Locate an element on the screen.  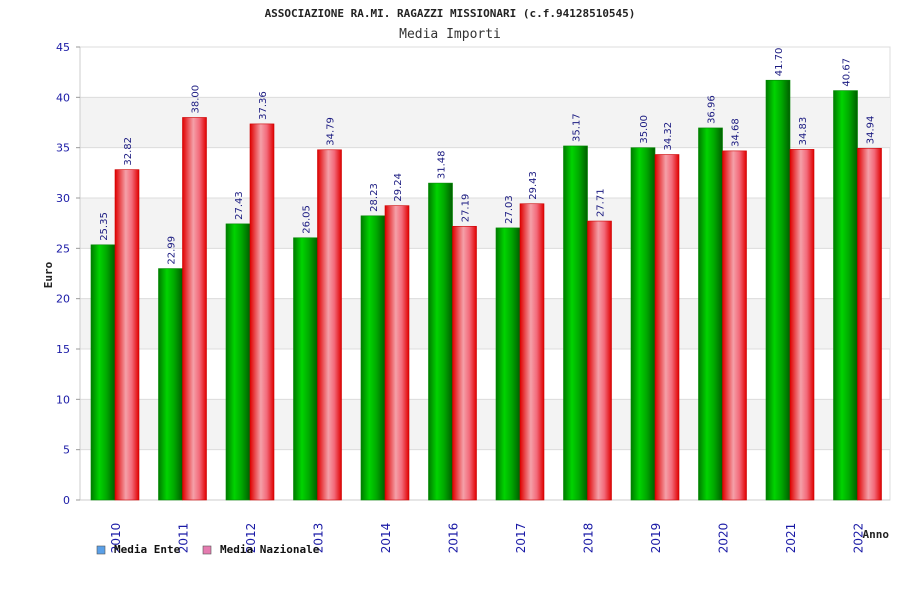
y-tick-label: 40 is located at coordinates (63, 97).